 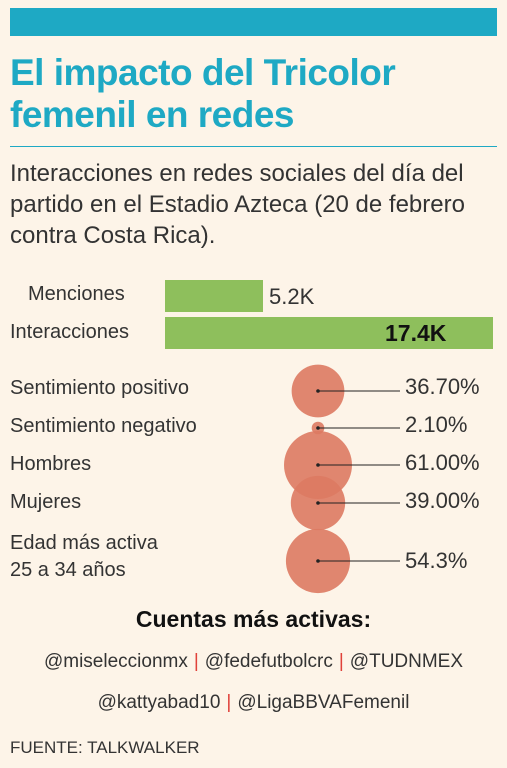 I want to click on stat-label-mujeres: Mujeres, so click(x=46, y=502).